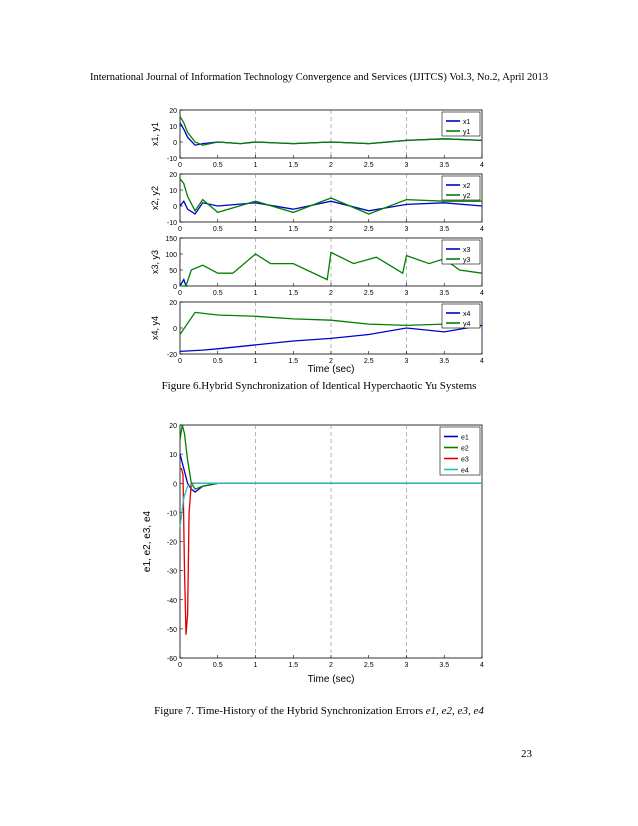  What do you see at coordinates (172, 601) in the screenshot?
I see `fig7-ytick-label: -40` at bounding box center [172, 601].